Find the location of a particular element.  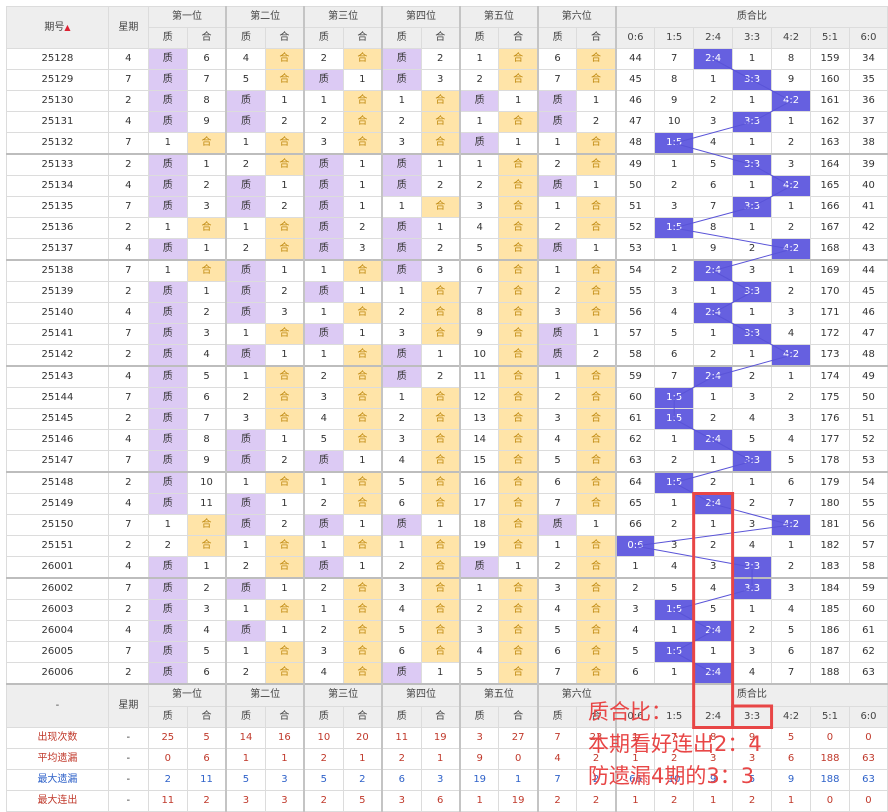

ratio-miss-cell: 164 is located at coordinates (830, 164).